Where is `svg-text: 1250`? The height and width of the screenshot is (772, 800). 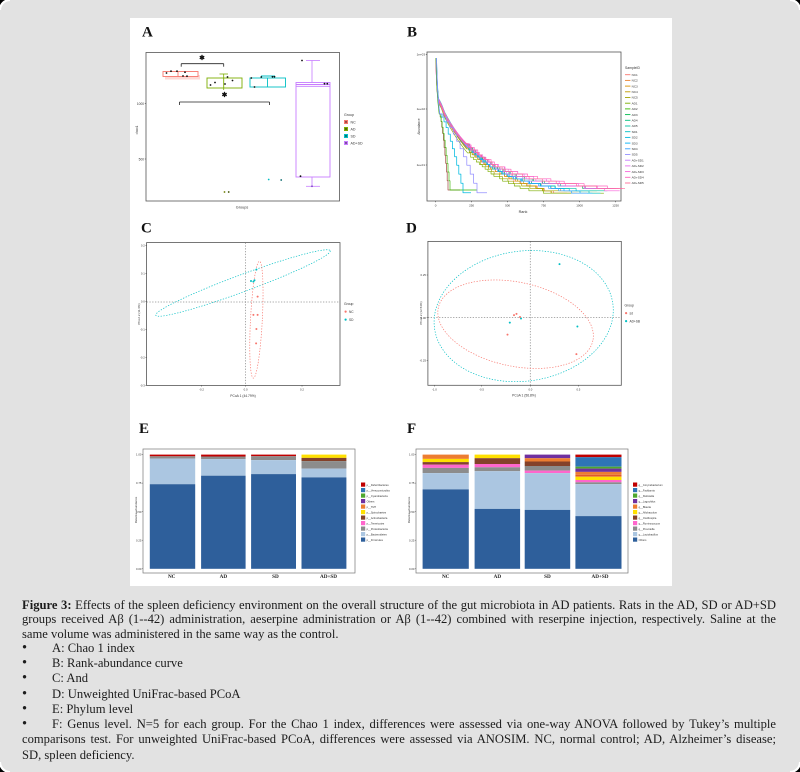 svg-text: 1250 is located at coordinates (615, 206).